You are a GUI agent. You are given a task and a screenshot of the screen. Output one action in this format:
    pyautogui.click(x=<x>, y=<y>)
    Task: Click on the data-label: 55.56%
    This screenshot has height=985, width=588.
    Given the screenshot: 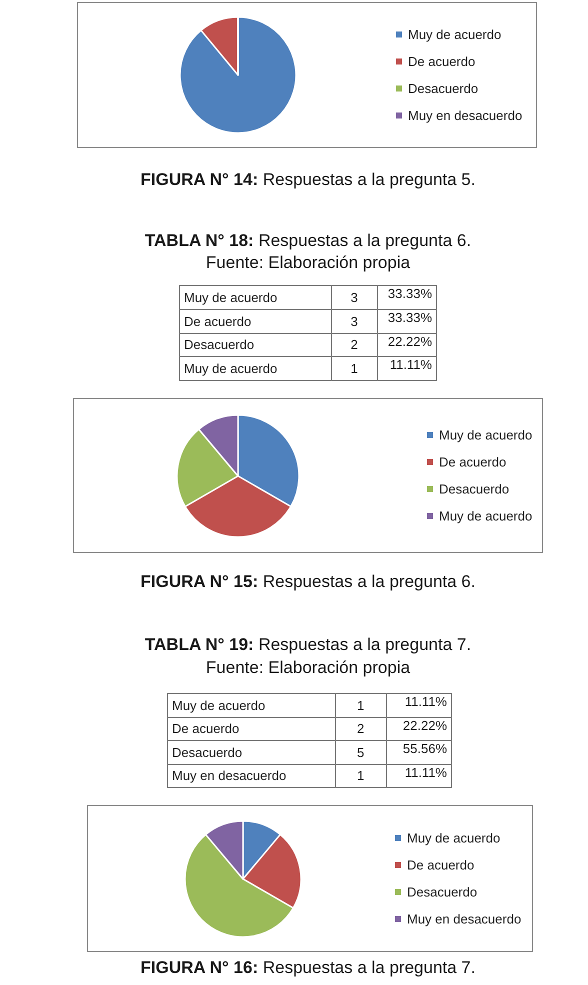 What is the action you would take?
    pyautogui.click(x=419, y=752)
    